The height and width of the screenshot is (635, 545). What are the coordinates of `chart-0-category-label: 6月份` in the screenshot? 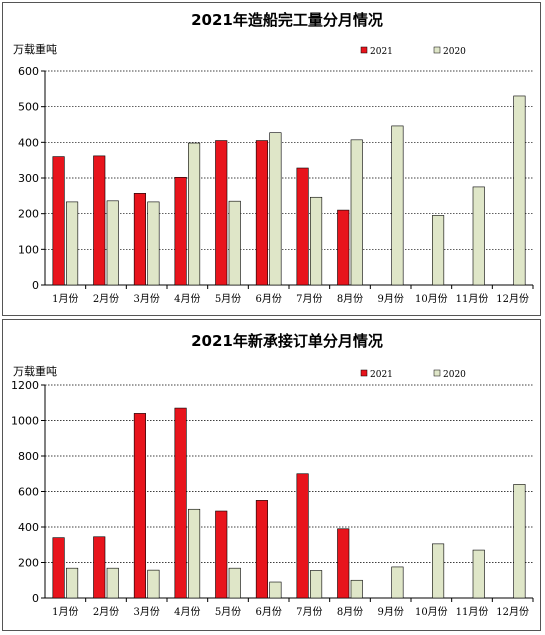 It's located at (268, 299).